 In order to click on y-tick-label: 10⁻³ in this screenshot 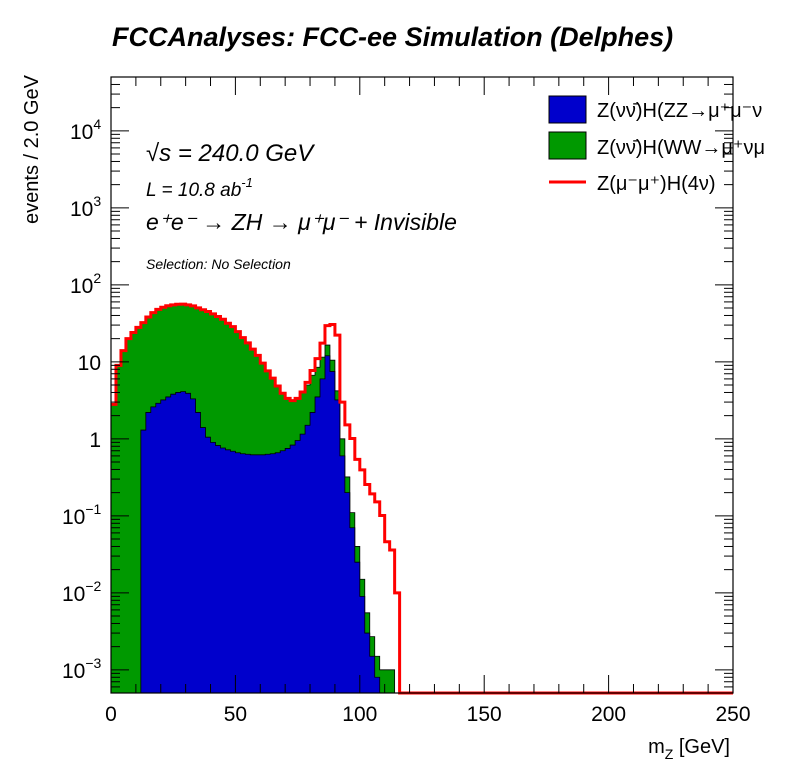, I will do `click(82, 669)`.